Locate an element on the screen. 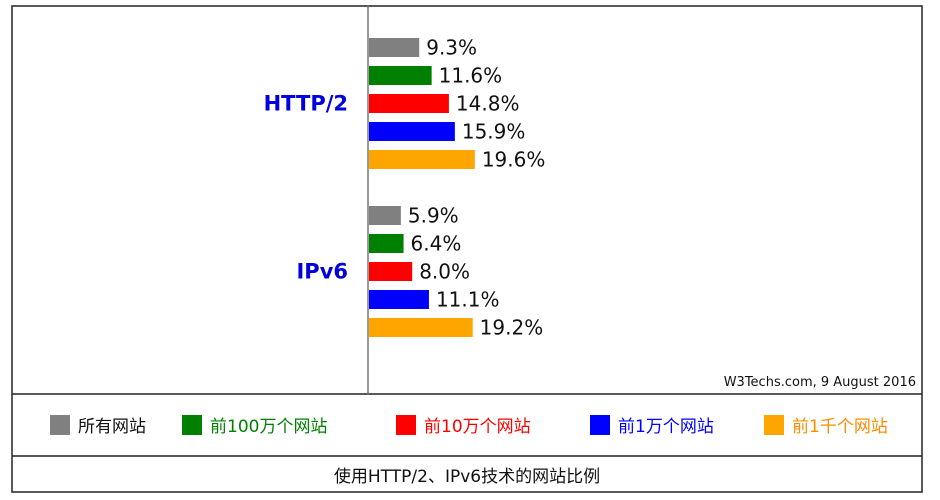 This screenshot has width=940, height=500. bar-value-label: 11.1% is located at coordinates (468, 300).